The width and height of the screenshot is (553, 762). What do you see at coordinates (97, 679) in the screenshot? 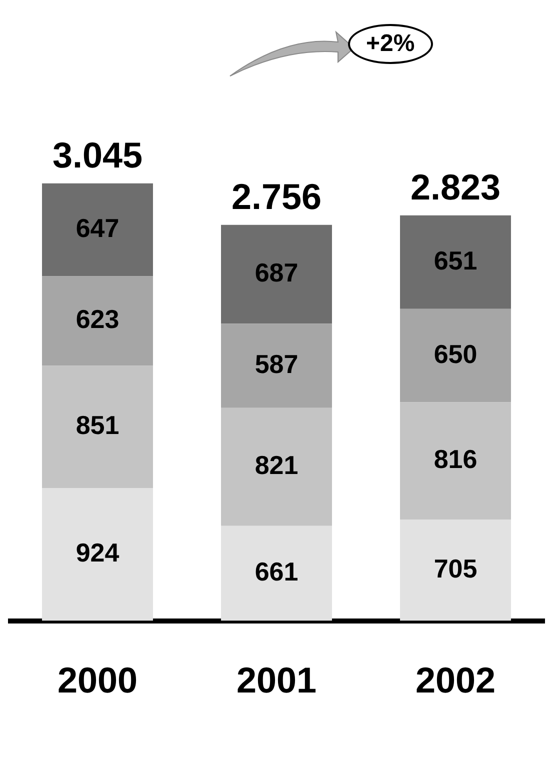
I see `x-tick-label: 2000` at bounding box center [97, 679].